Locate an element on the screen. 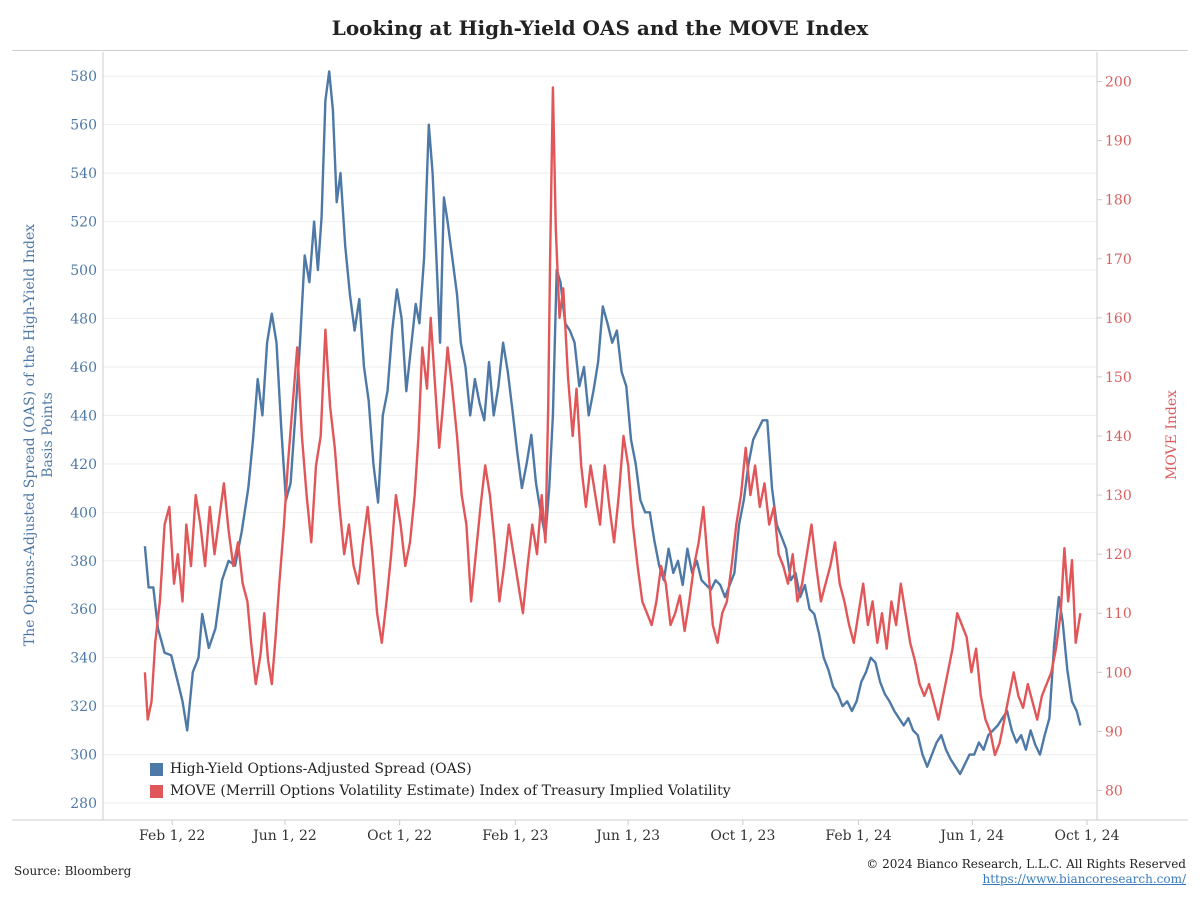 The height and width of the screenshot is (900, 1200). y-right-tick-label: 100 is located at coordinates (1118, 673).